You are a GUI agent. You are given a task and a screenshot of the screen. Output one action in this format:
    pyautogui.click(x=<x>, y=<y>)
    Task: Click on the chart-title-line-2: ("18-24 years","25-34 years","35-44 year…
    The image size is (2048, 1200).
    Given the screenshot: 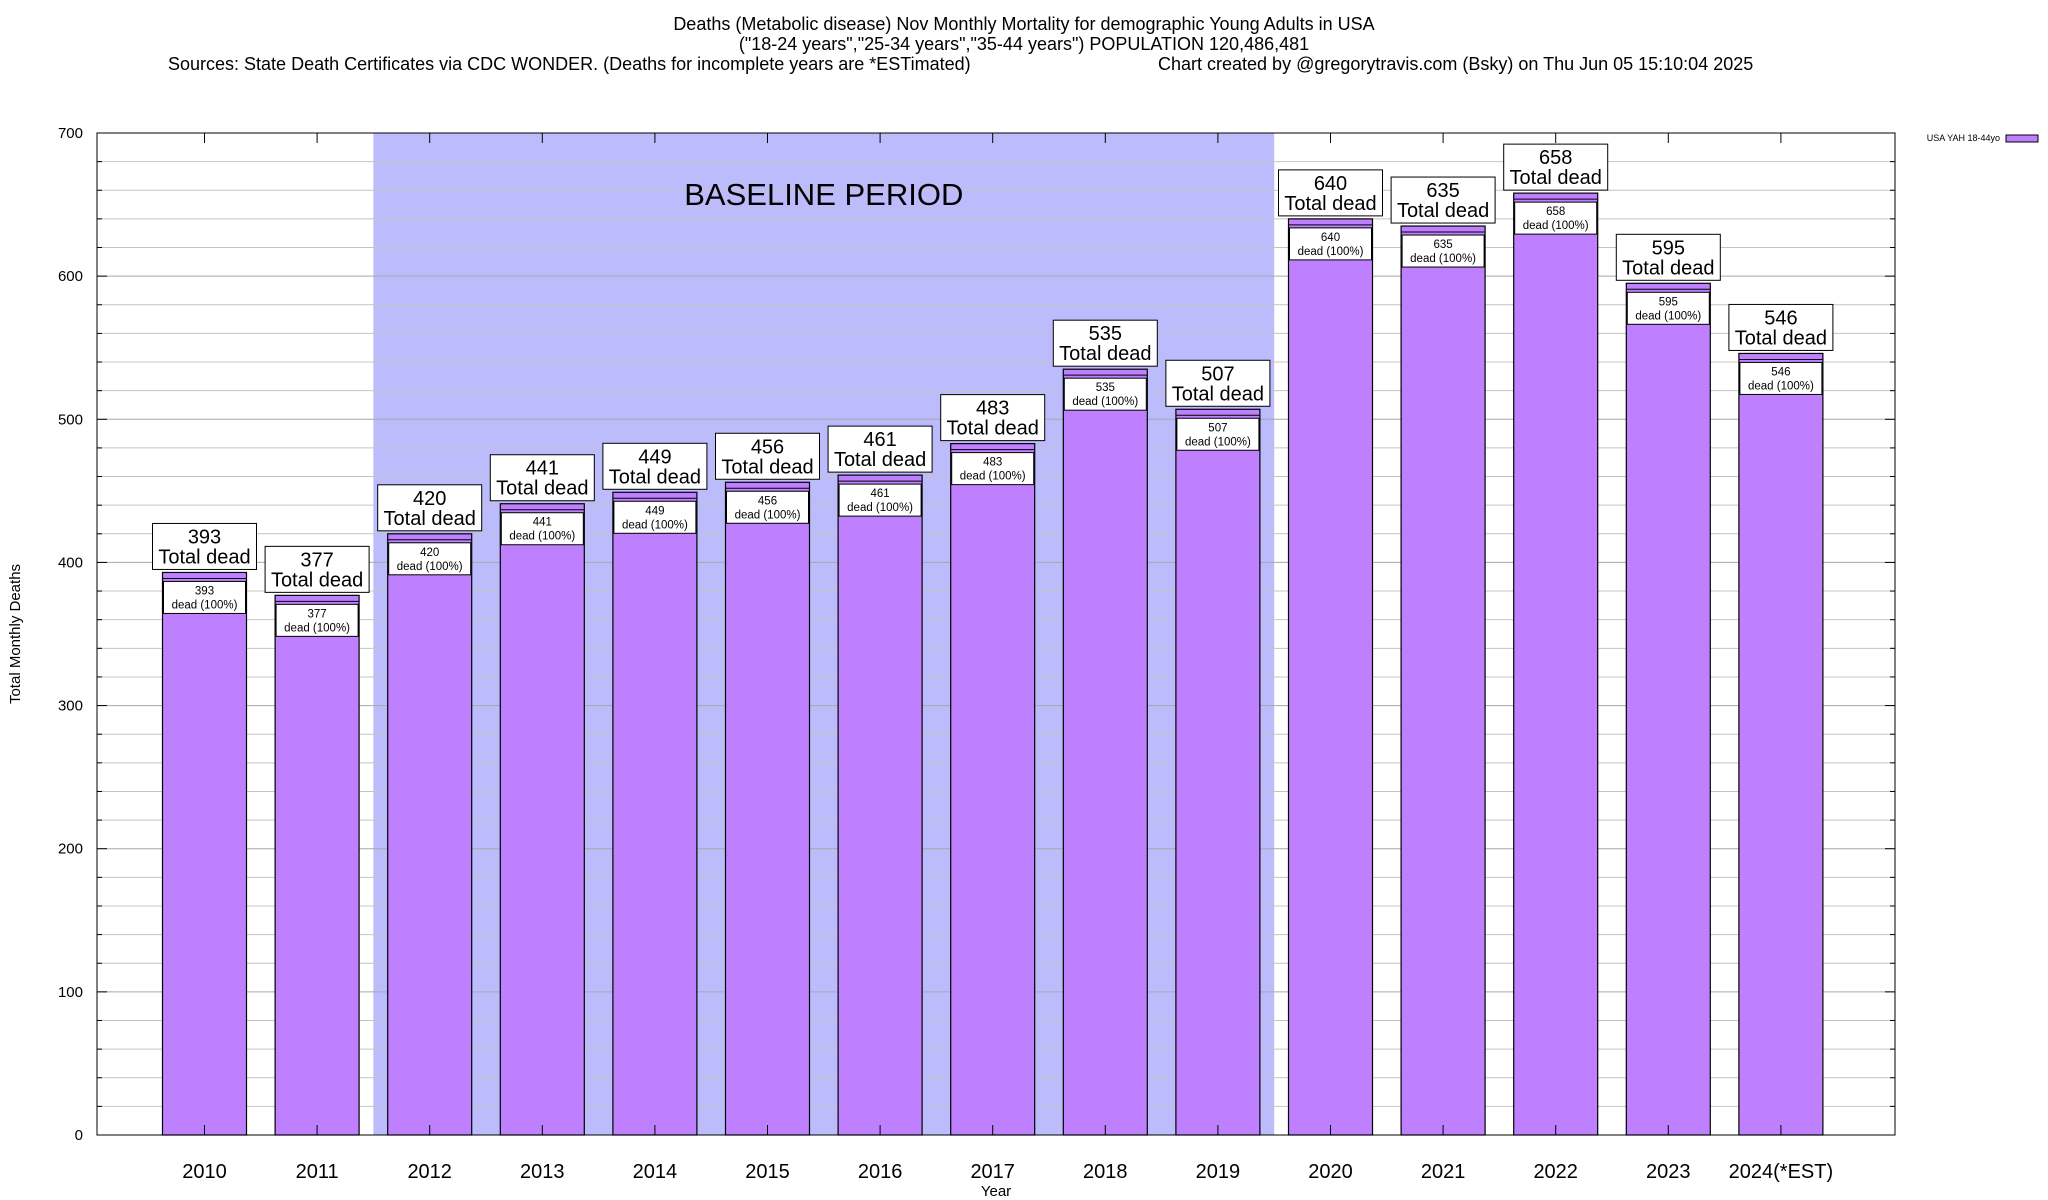 What is the action you would take?
    pyautogui.click(x=1024, y=44)
    